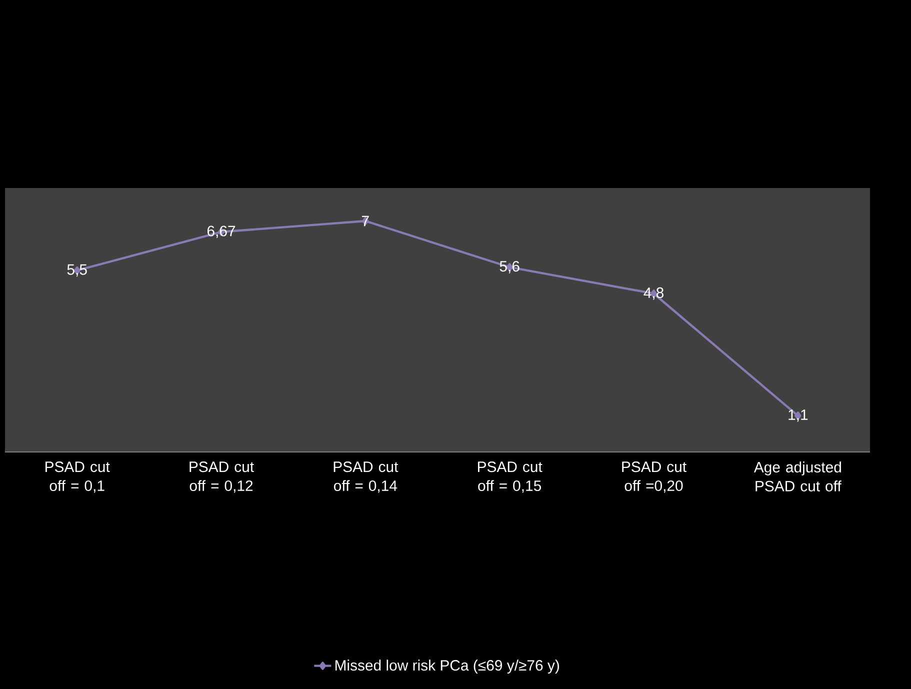 Image resolution: width=911 pixels, height=689 pixels. Describe the element at coordinates (510, 477) in the screenshot. I see `x-tick-label: PSAD cut off = 0,15` at that location.